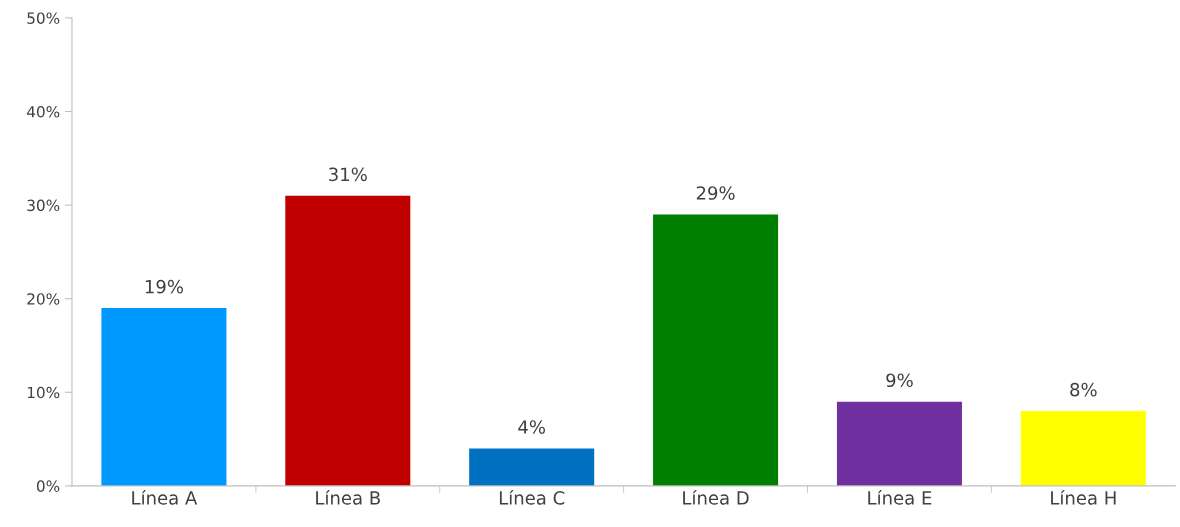  I want to click on x-tick-label: Línea E, so click(900, 497).